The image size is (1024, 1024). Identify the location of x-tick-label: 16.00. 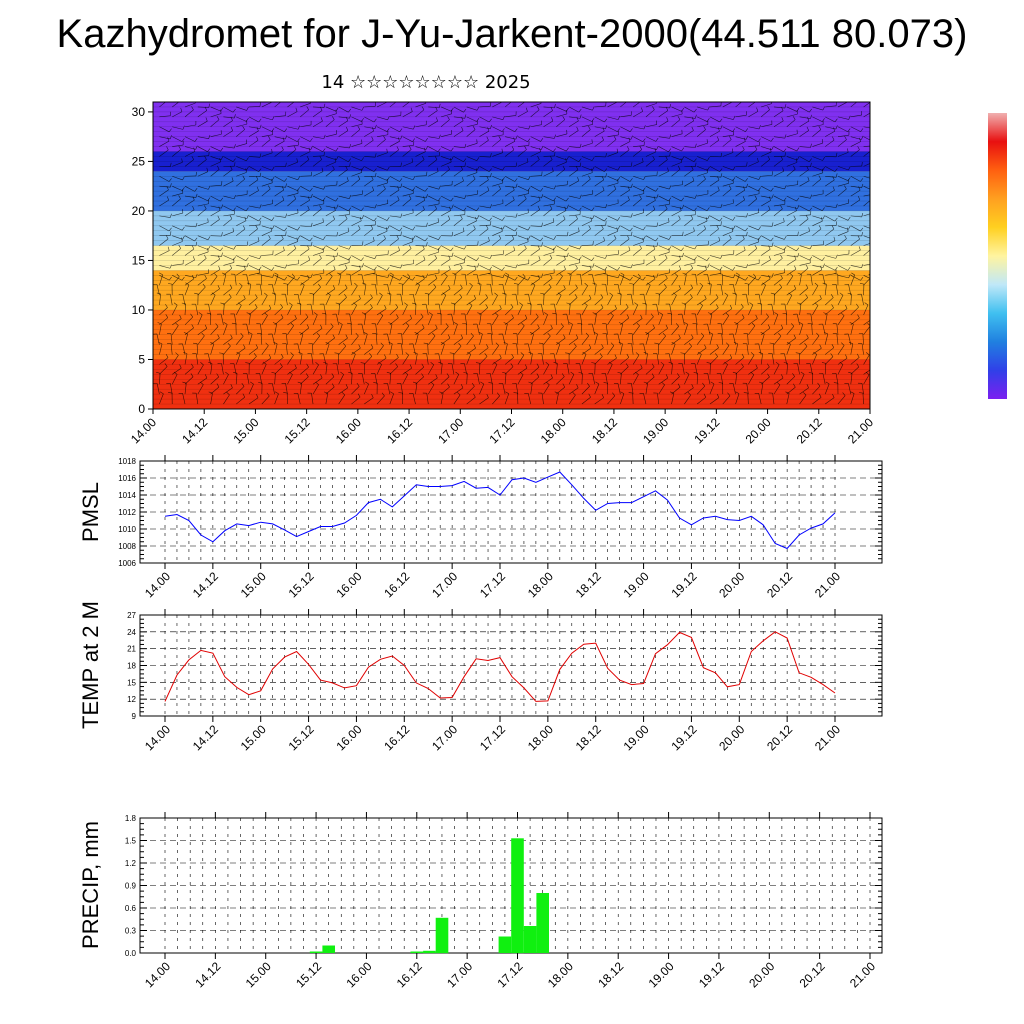
(348, 737).